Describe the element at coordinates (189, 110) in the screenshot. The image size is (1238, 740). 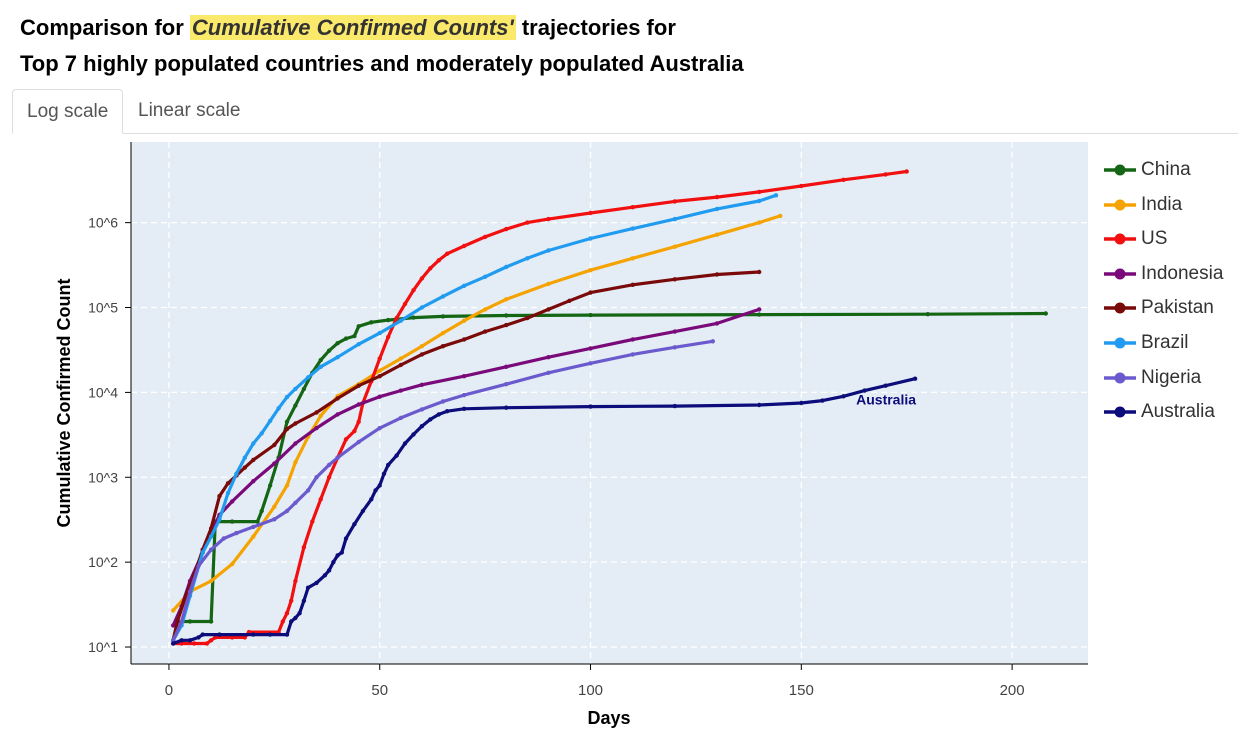
I see `tab-linear-scale: Linear scale` at that location.